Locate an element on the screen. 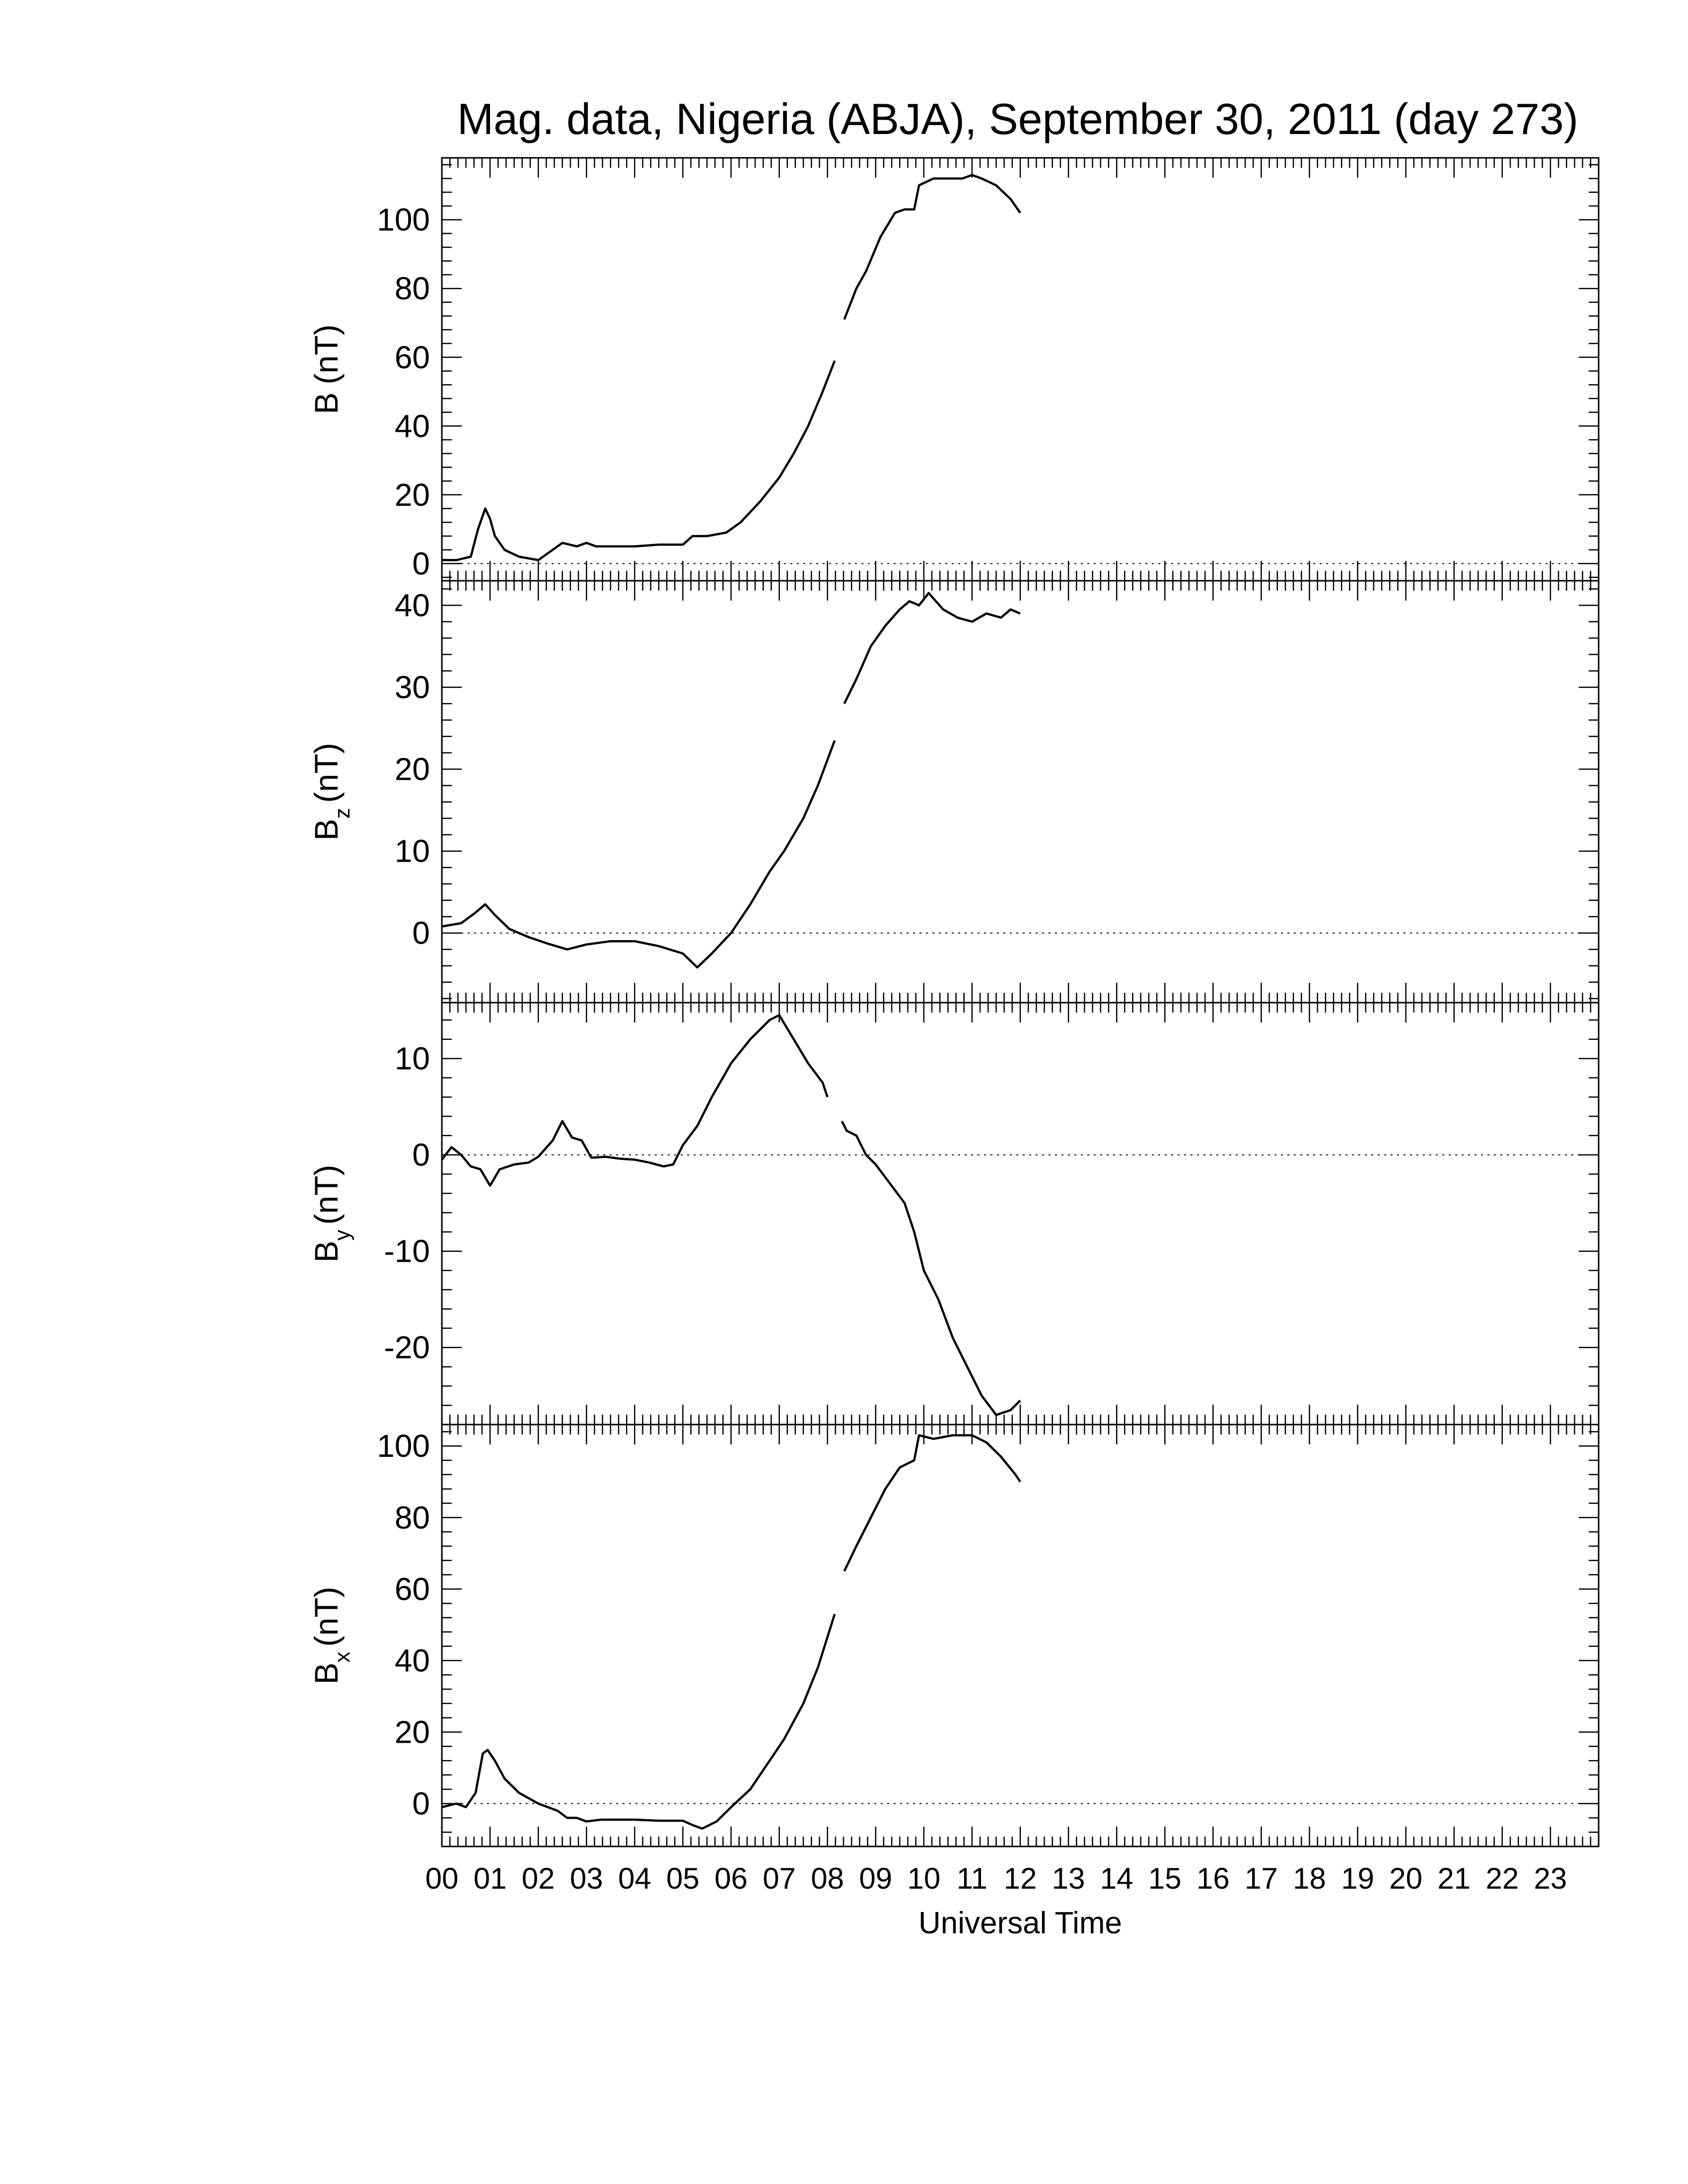  x-tick-label: 06 is located at coordinates (731, 1878).